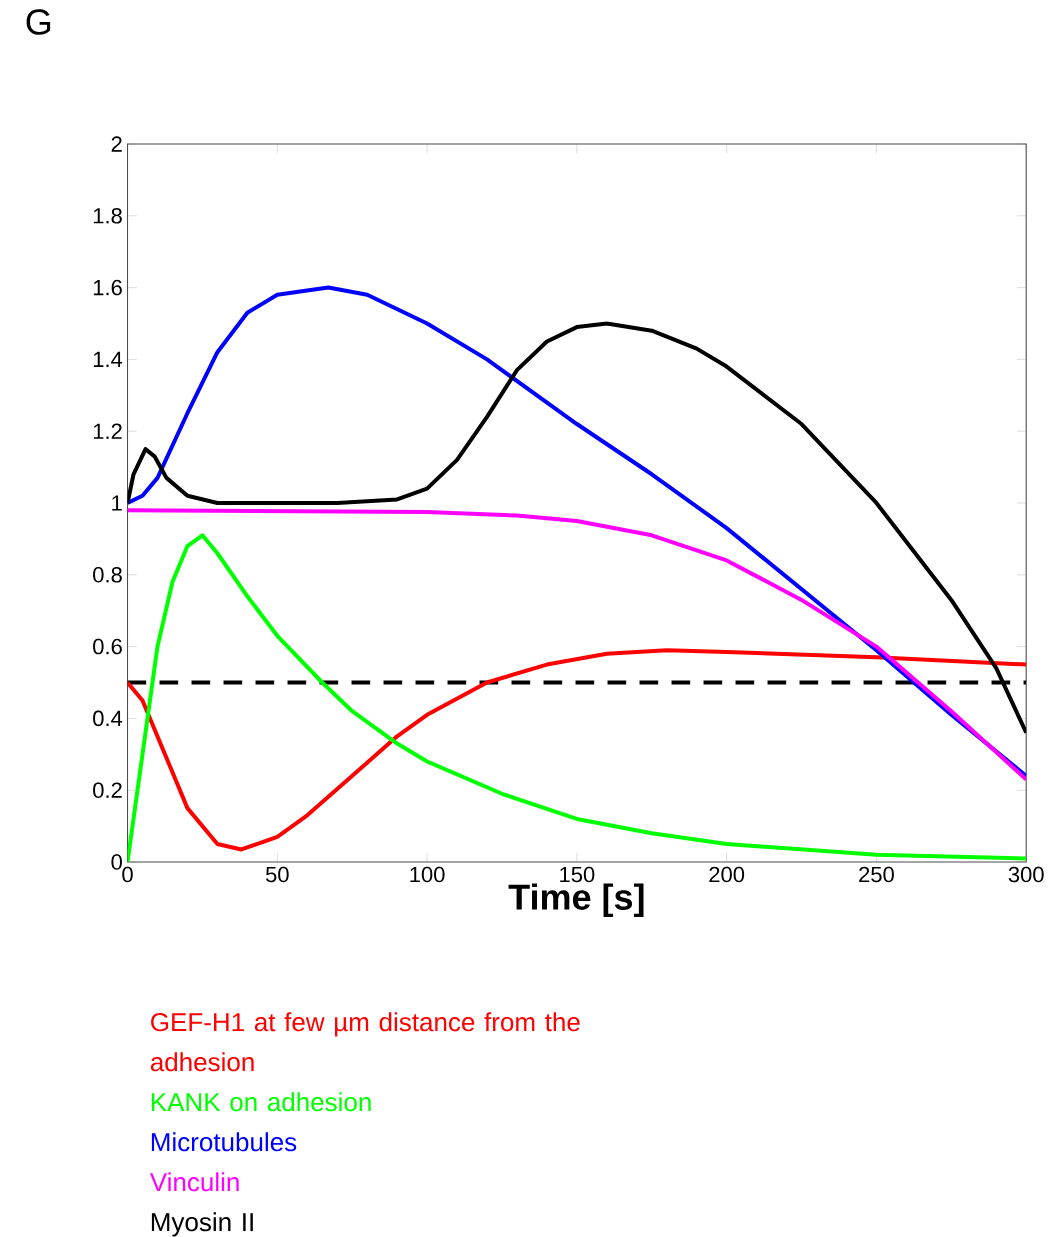  Describe the element at coordinates (727, 874) in the screenshot. I see `x-tick-label: 200` at that location.